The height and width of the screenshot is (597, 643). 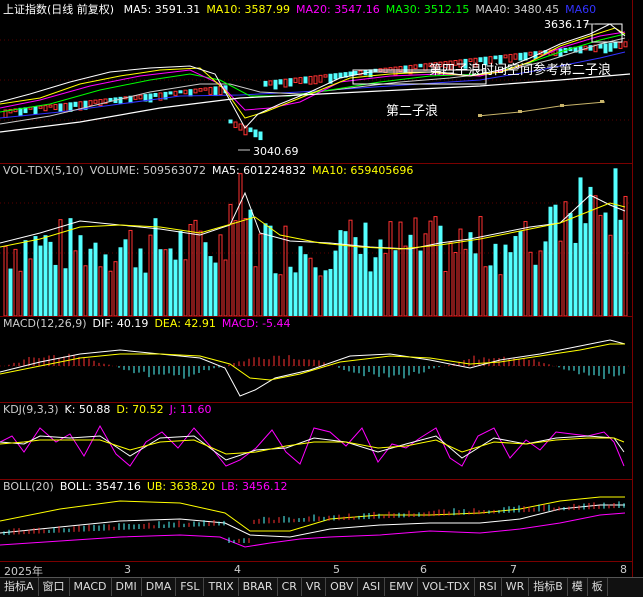 What do you see at coordinates (342, 587) in the screenshot?
I see `tab-10: OBV` at bounding box center [342, 587].